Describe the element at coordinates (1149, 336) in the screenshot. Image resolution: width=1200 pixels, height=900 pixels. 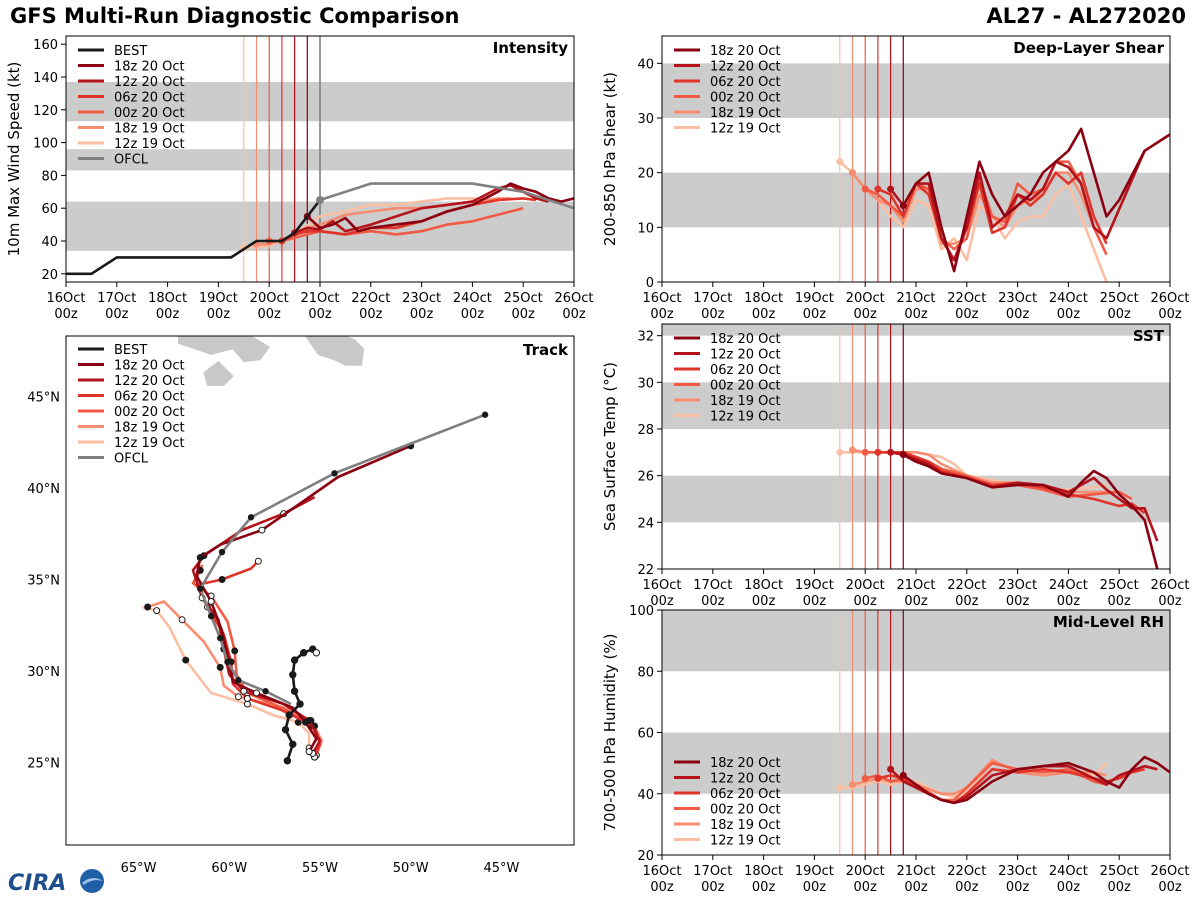
I see `chart-title: SST` at that location.